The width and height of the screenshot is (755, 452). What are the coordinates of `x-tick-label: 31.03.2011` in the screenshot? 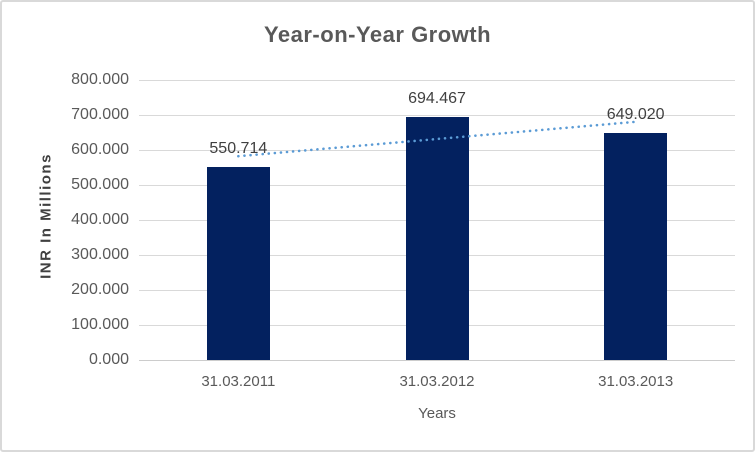 It's located at (238, 381).